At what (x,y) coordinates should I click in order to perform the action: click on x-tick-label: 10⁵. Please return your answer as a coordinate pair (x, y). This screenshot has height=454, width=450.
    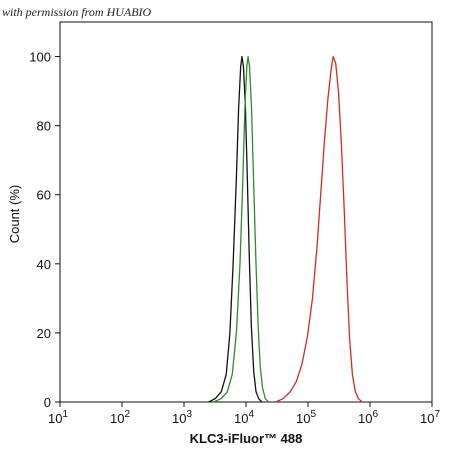
    Looking at the image, I should click on (306, 417).